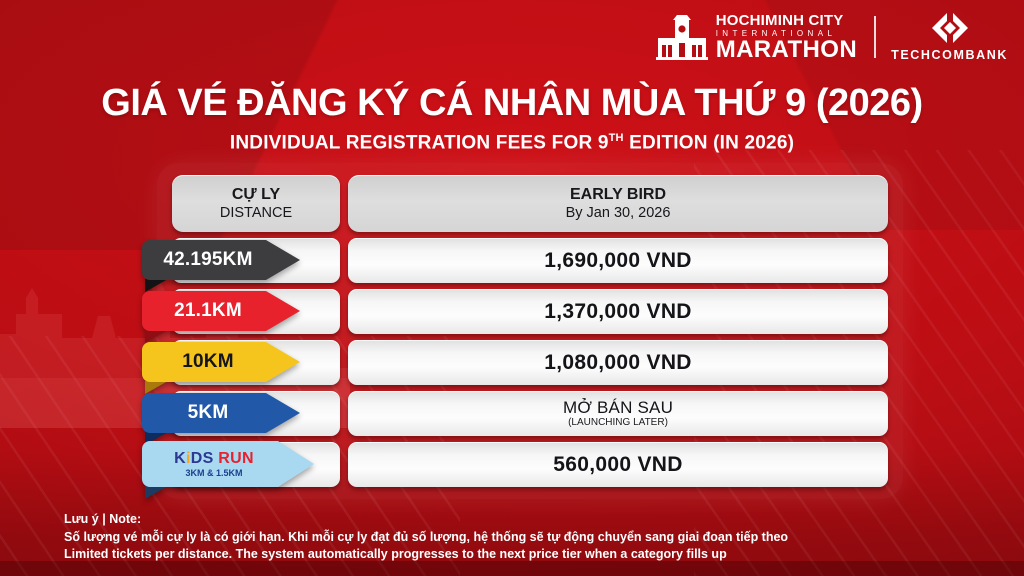  Describe the element at coordinates (618, 203) in the screenshot. I see `header-cell-early-bird: EARLY BIRD By Jan 30, 2026` at that location.